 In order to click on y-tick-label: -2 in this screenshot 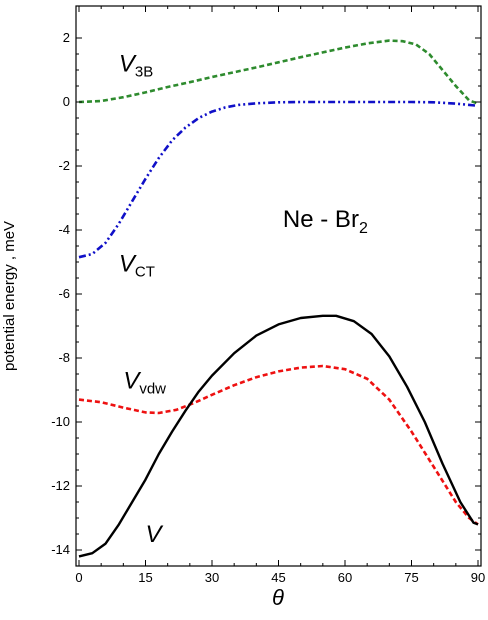, I will do `click(64, 165)`.